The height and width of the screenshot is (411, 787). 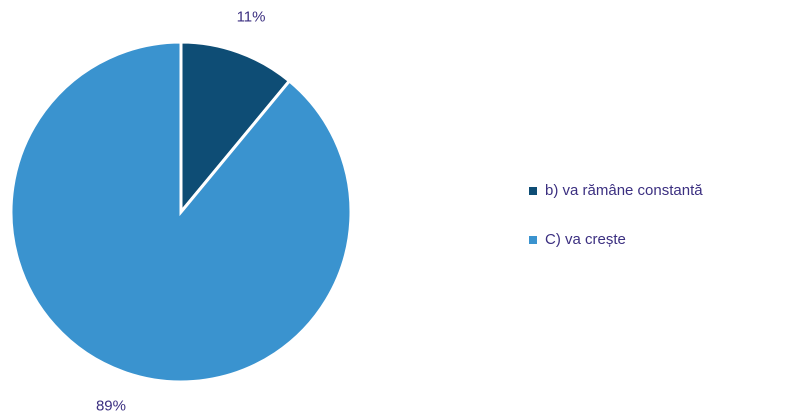 What do you see at coordinates (111, 404) in the screenshot?
I see `data-label: 89%` at bounding box center [111, 404].